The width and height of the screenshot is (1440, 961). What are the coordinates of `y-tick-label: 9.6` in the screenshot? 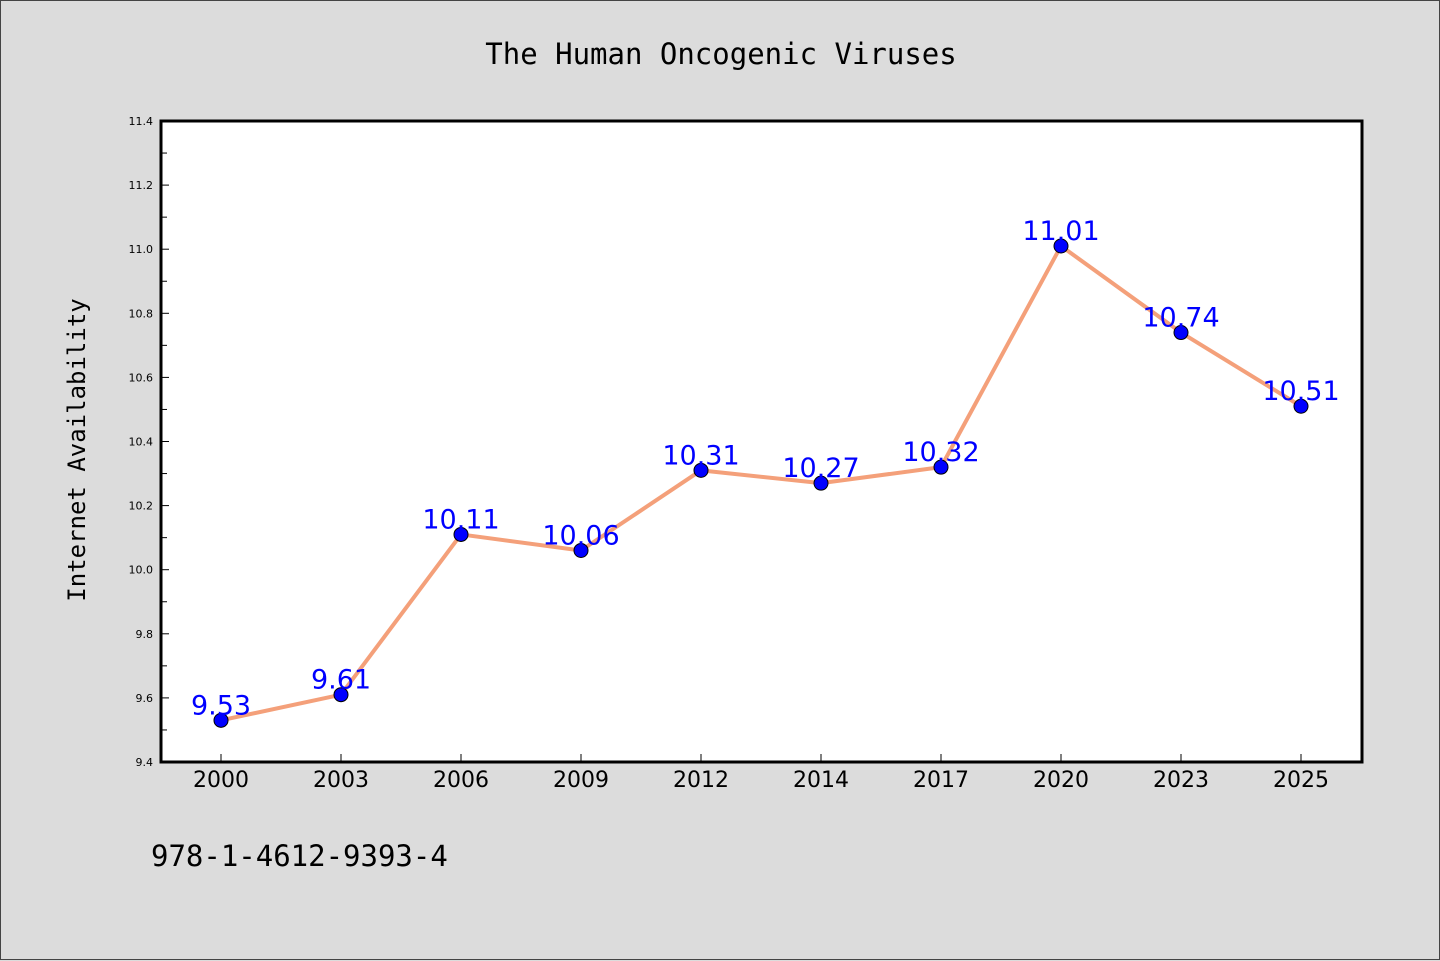 It's located at (145, 698).